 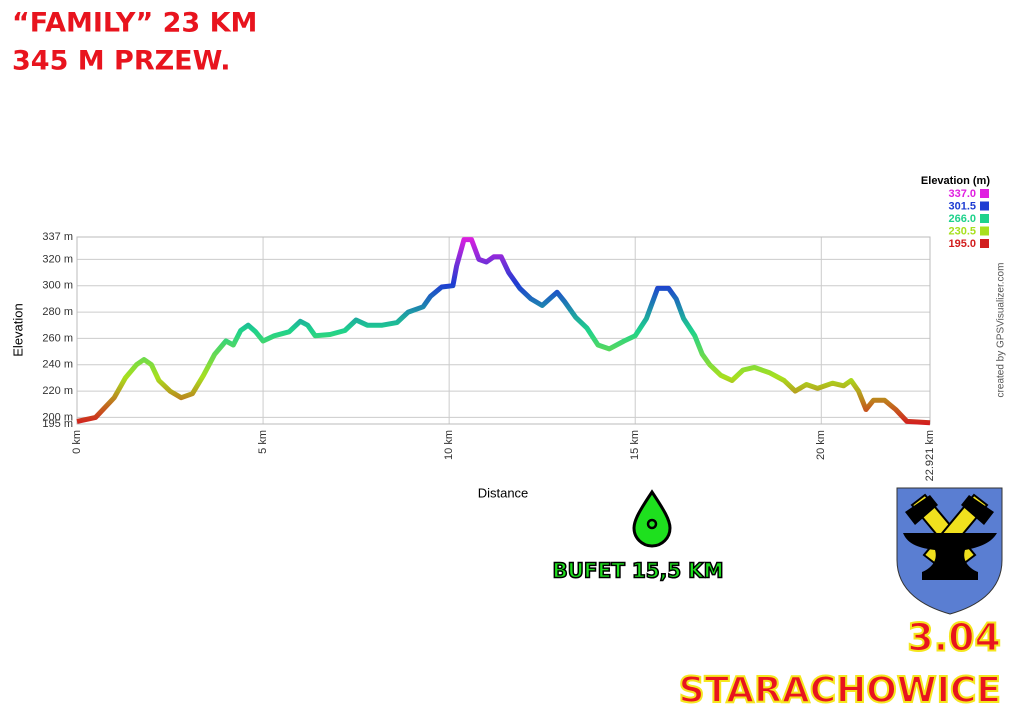 What do you see at coordinates (930, 455) in the screenshot?
I see `x-tick-label: 22.921 km` at bounding box center [930, 455].